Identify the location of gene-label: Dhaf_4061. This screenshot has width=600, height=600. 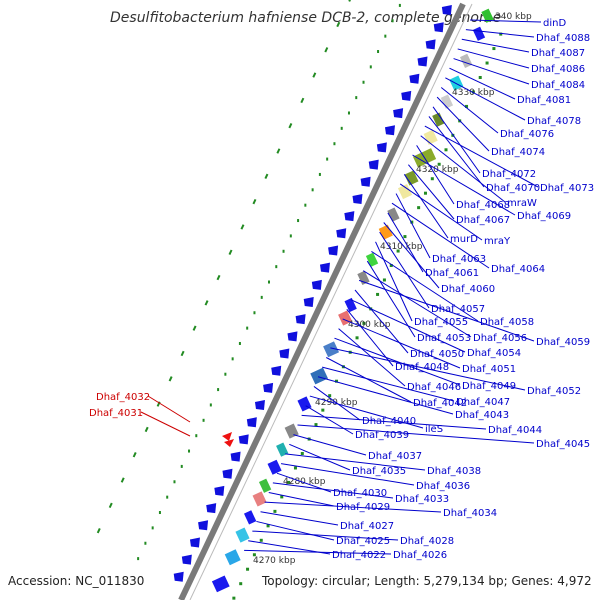
(452, 273).